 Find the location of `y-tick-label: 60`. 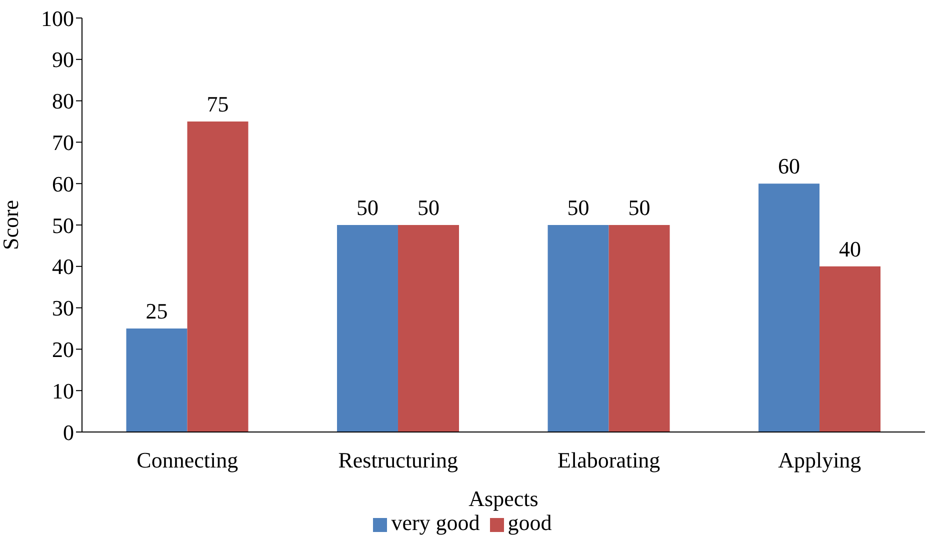

y-tick-label: 60 is located at coordinates (63, 183).